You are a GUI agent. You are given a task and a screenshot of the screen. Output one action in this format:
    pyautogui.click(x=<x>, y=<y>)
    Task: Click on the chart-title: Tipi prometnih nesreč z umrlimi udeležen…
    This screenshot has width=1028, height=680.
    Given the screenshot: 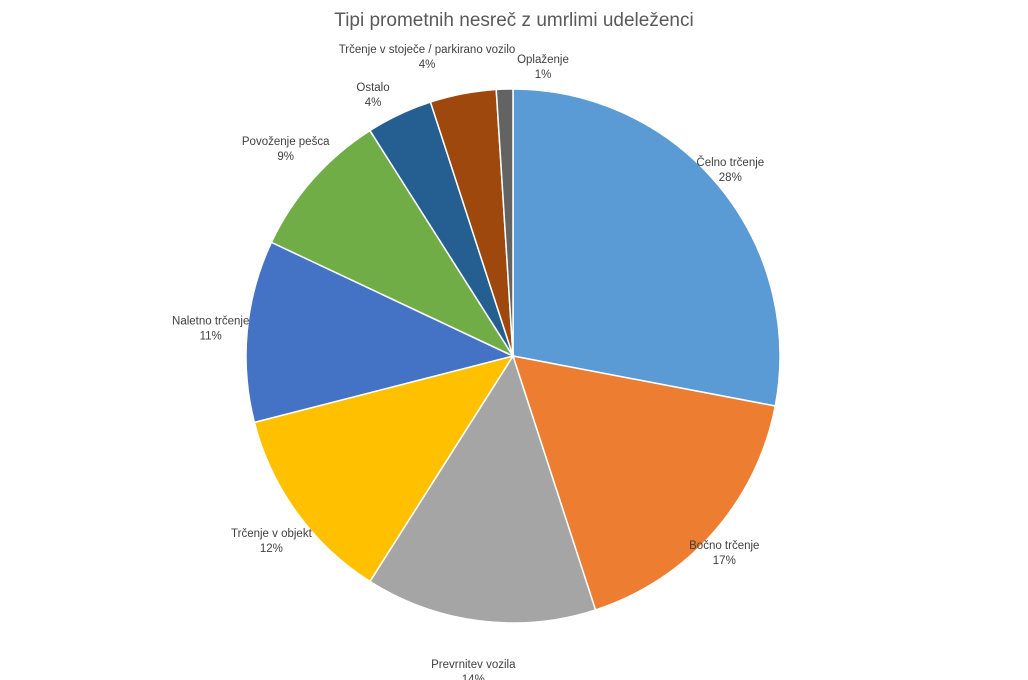 What is the action you would take?
    pyautogui.click(x=514, y=20)
    